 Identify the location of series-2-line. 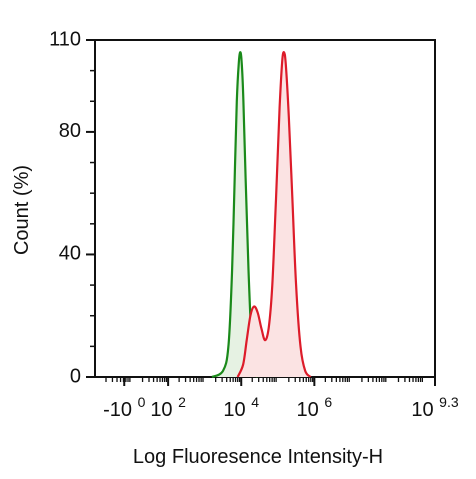
(274, 214).